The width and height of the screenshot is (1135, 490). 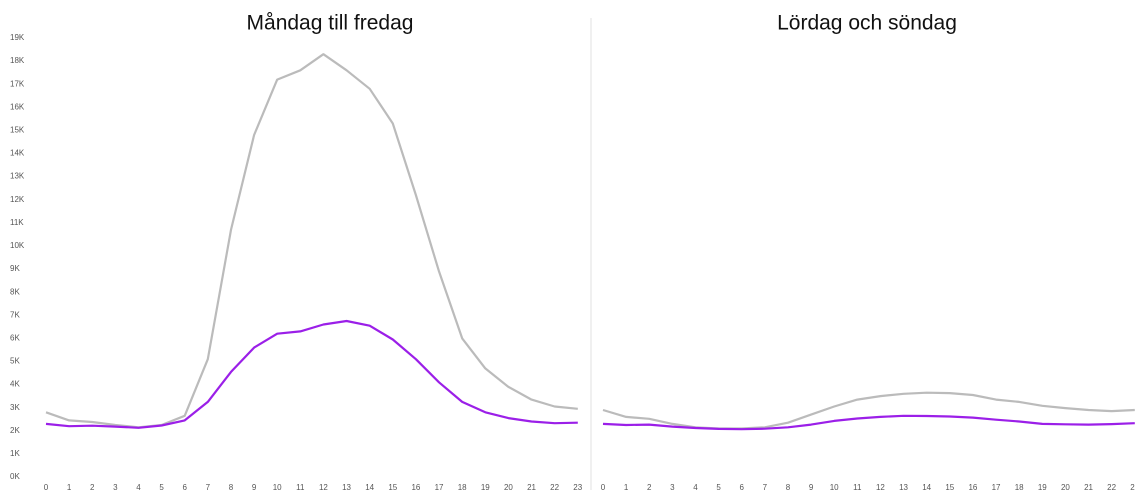 What do you see at coordinates (15, 361) in the screenshot?
I see `y-tick-label: 5K` at bounding box center [15, 361].